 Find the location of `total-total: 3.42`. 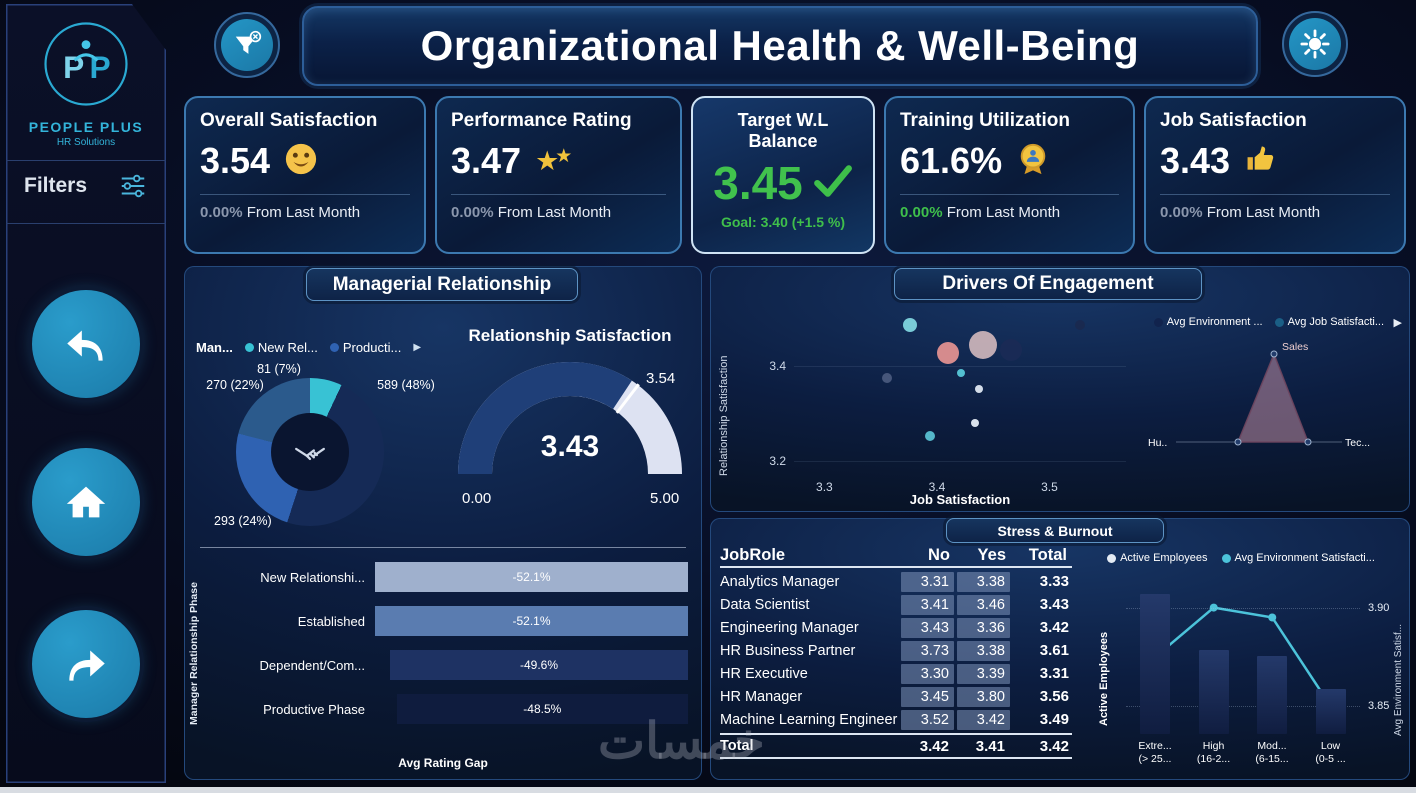

total-total: 3.42 is located at coordinates (1054, 746).